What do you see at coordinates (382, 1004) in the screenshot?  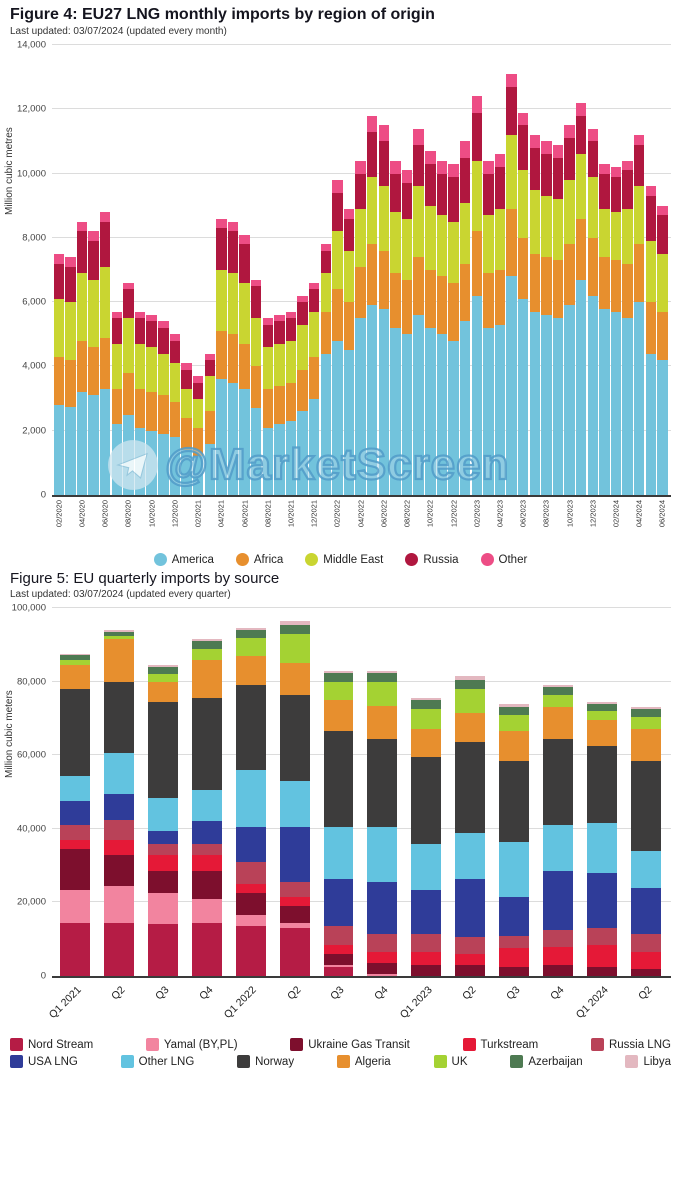 I see `x-tick: Q4` at bounding box center [382, 1004].